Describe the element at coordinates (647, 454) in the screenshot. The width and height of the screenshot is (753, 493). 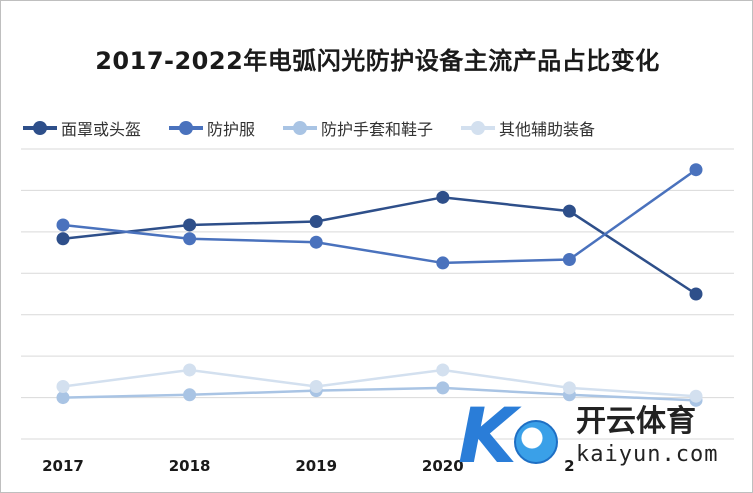
I see `watermark-url: kaiyun.com` at that location.